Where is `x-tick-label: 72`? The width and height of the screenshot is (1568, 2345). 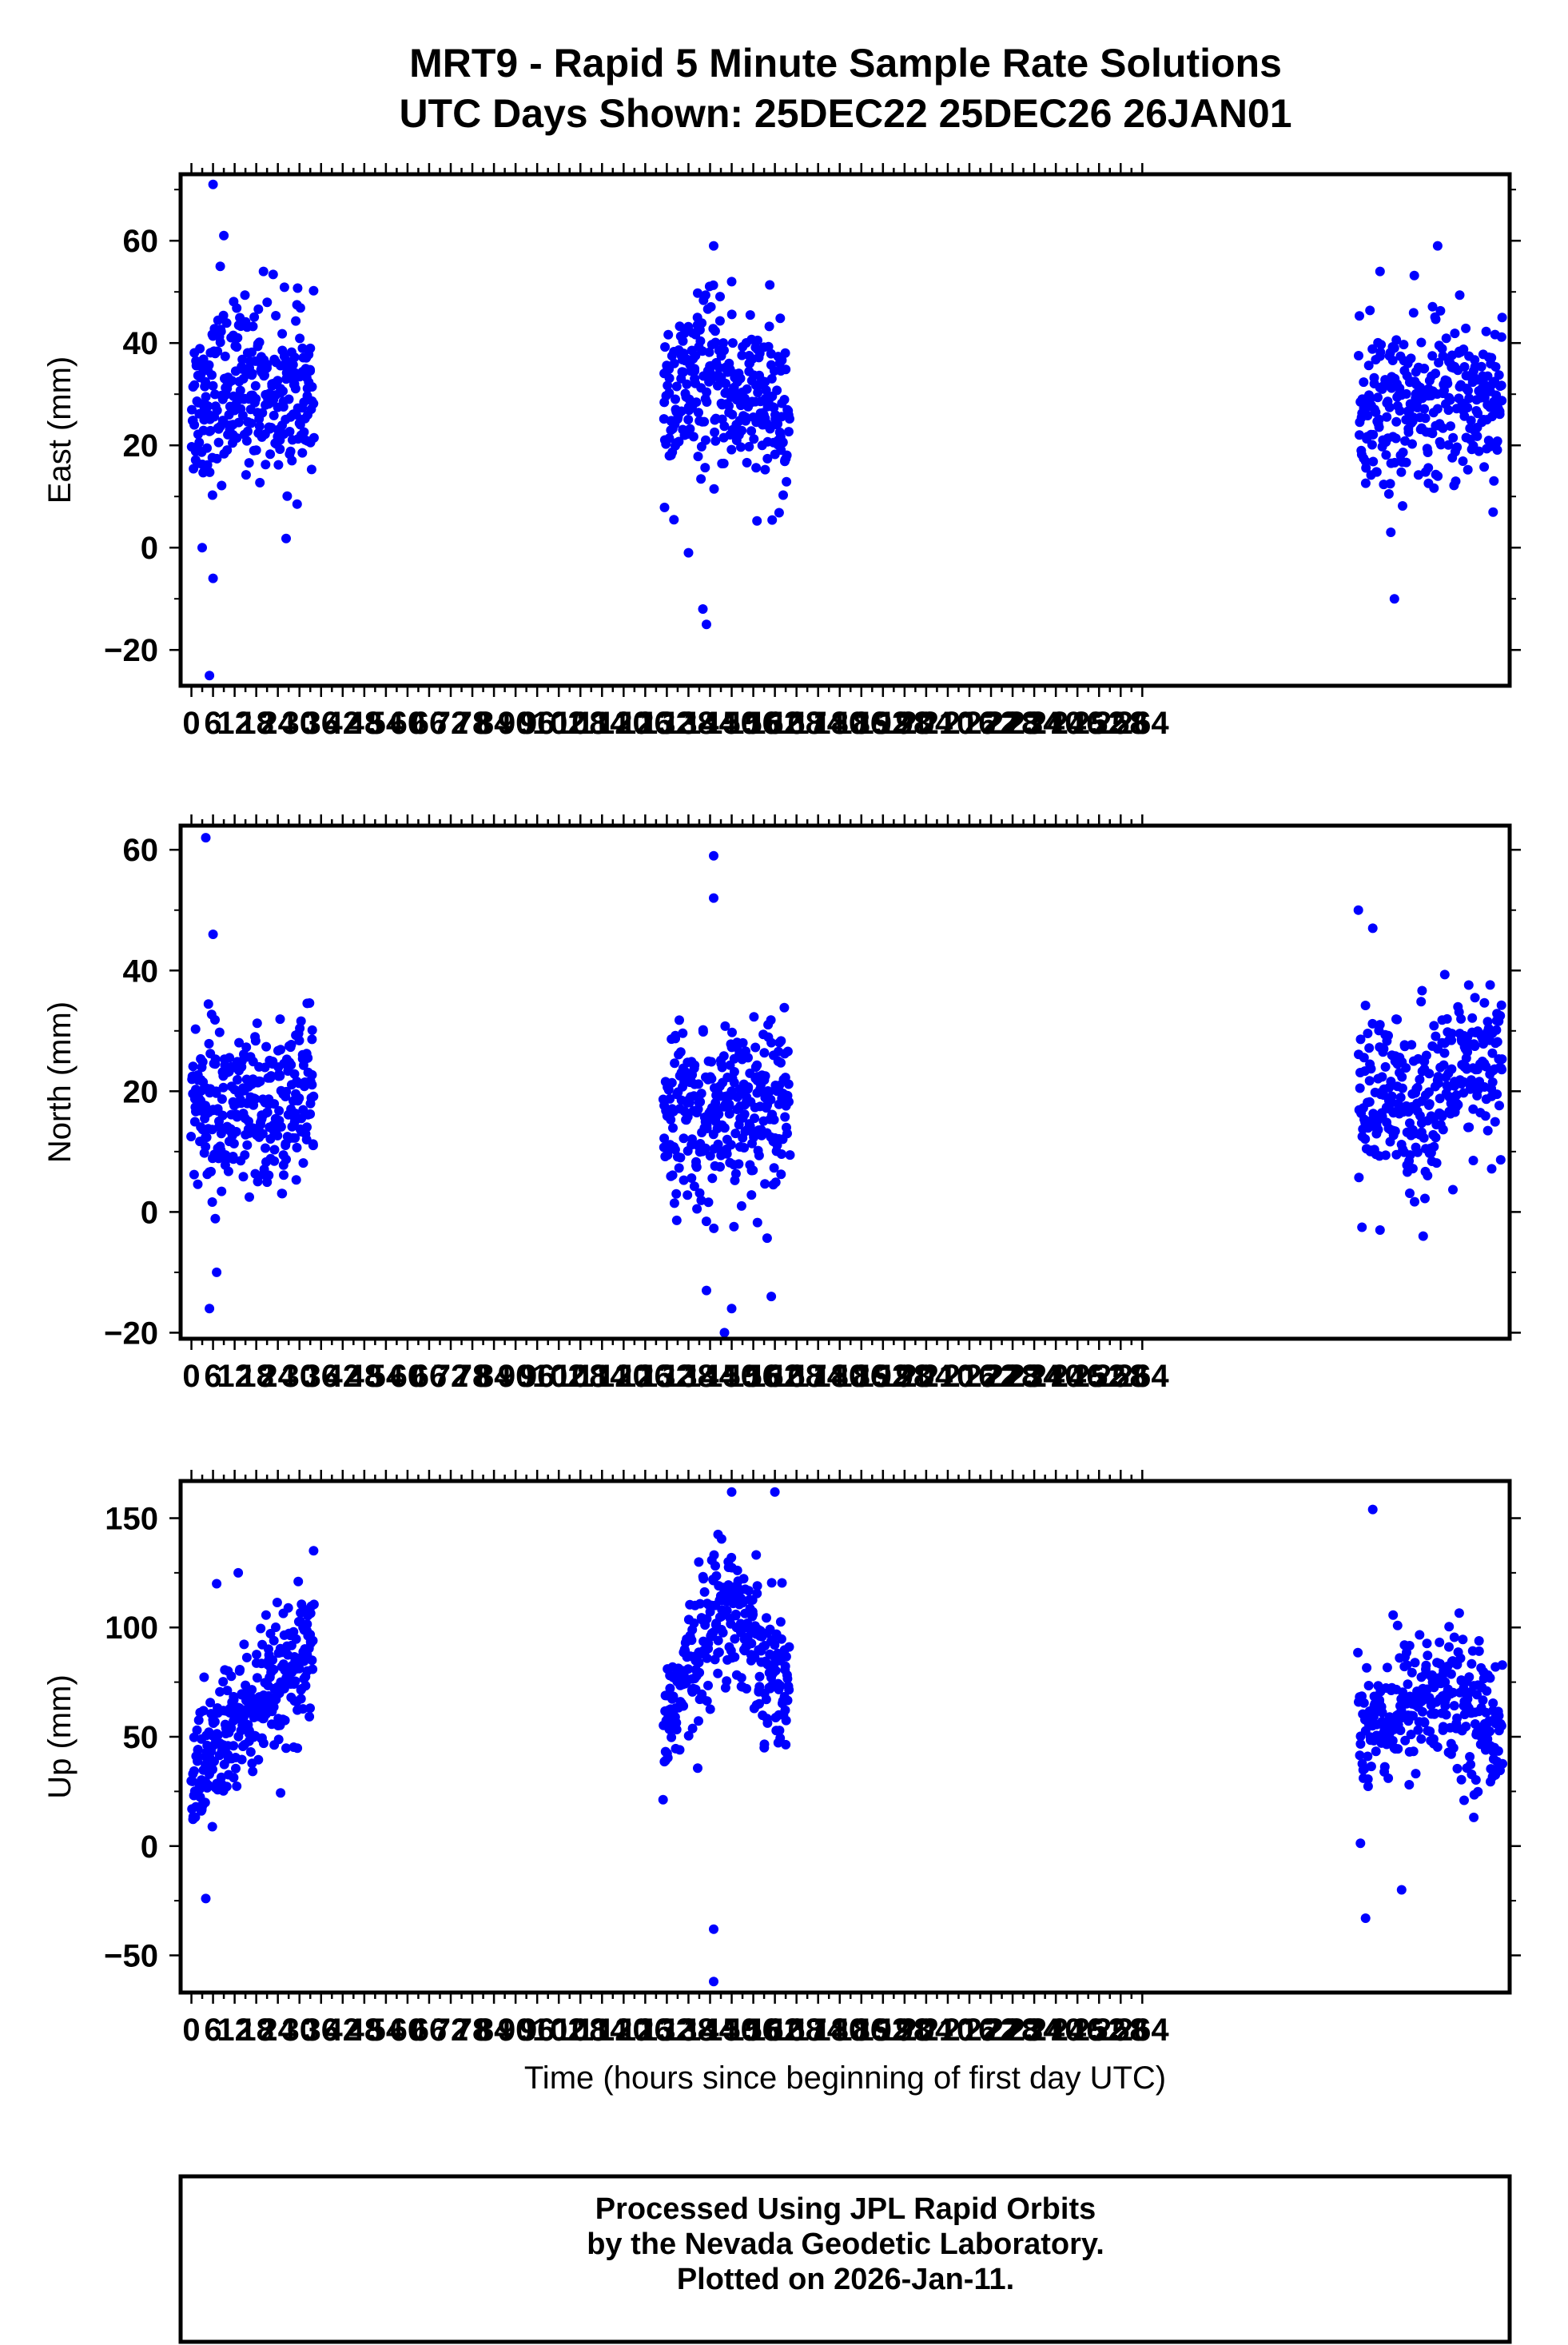 x-tick-label: 72 is located at coordinates (451, 2030).